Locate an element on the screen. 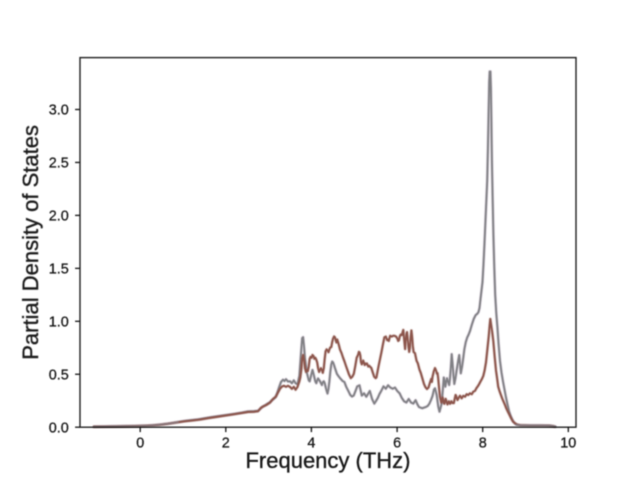 This screenshot has height=480, width=640. svg-text: 0.0 is located at coordinates (59, 428).